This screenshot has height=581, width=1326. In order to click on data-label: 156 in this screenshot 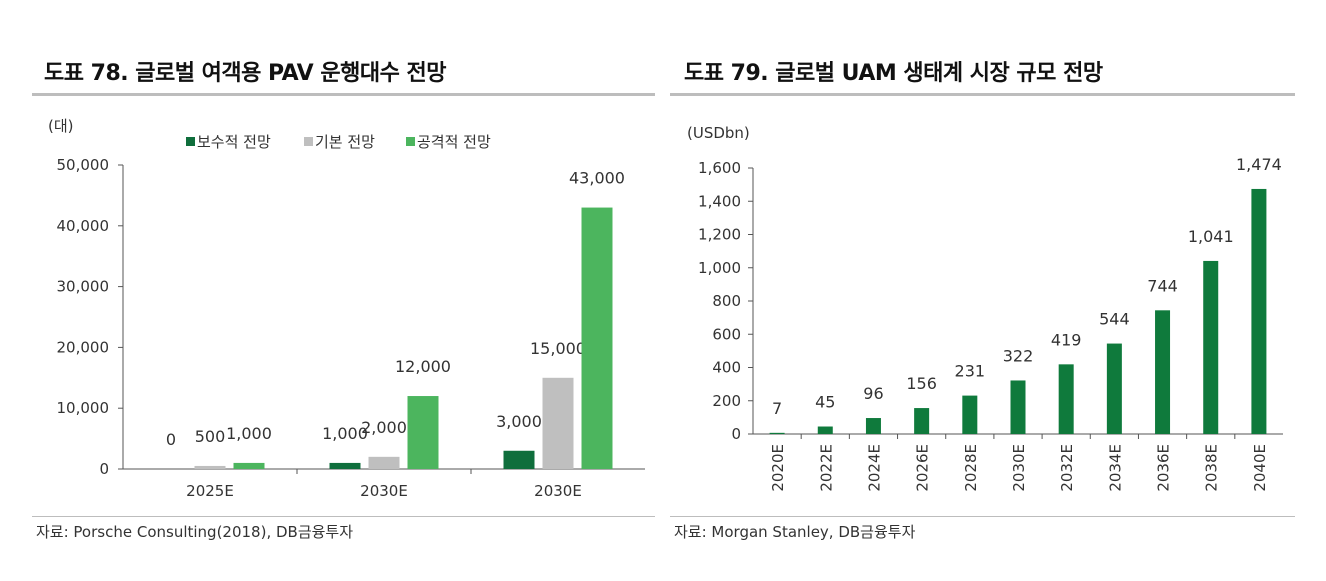, I will do `click(921, 383)`.